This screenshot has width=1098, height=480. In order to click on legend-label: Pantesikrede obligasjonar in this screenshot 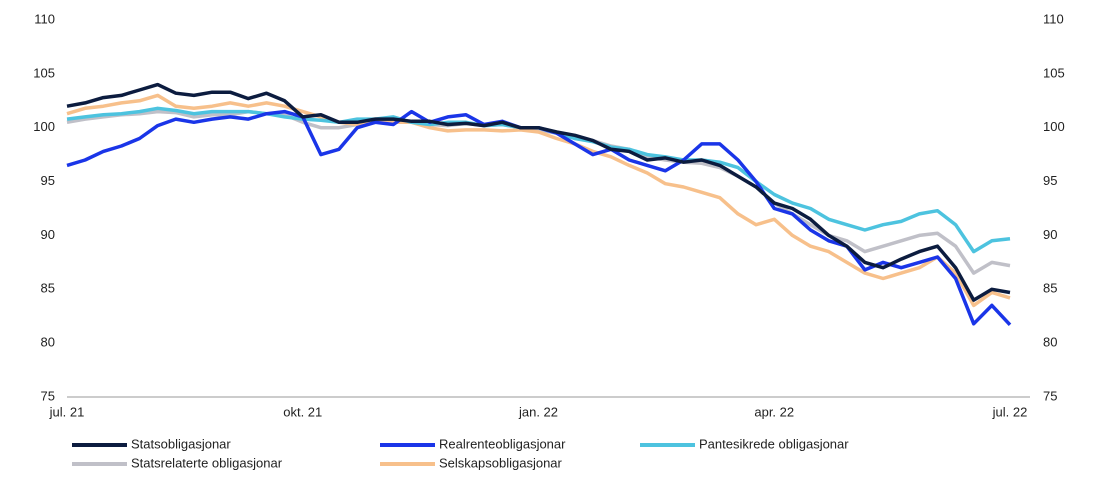, I will do `click(774, 443)`.